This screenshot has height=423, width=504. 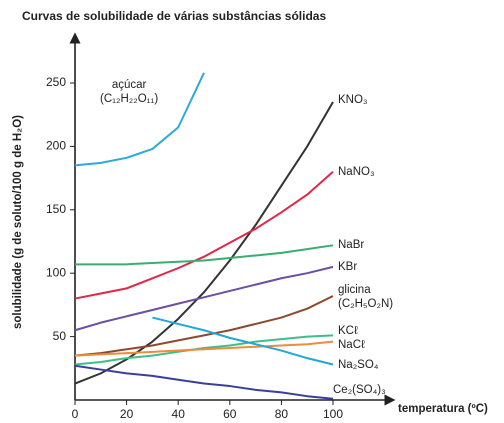 What do you see at coordinates (56, 146) in the screenshot?
I see `y-tick-label: 200` at bounding box center [56, 146].